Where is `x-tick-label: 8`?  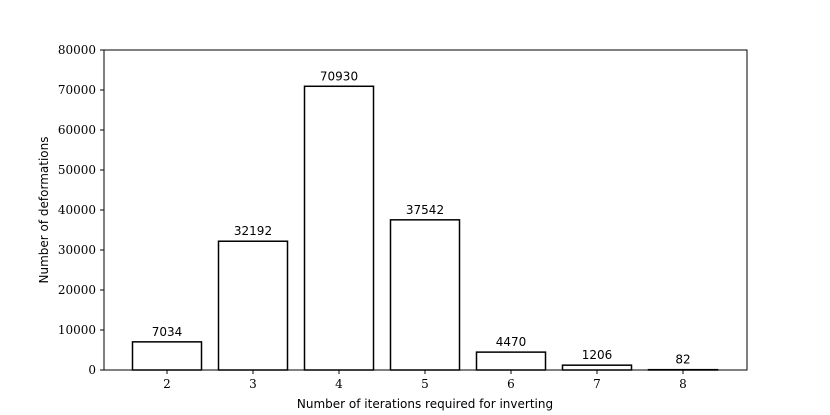 x-tick-label: 8 is located at coordinates (683, 384).